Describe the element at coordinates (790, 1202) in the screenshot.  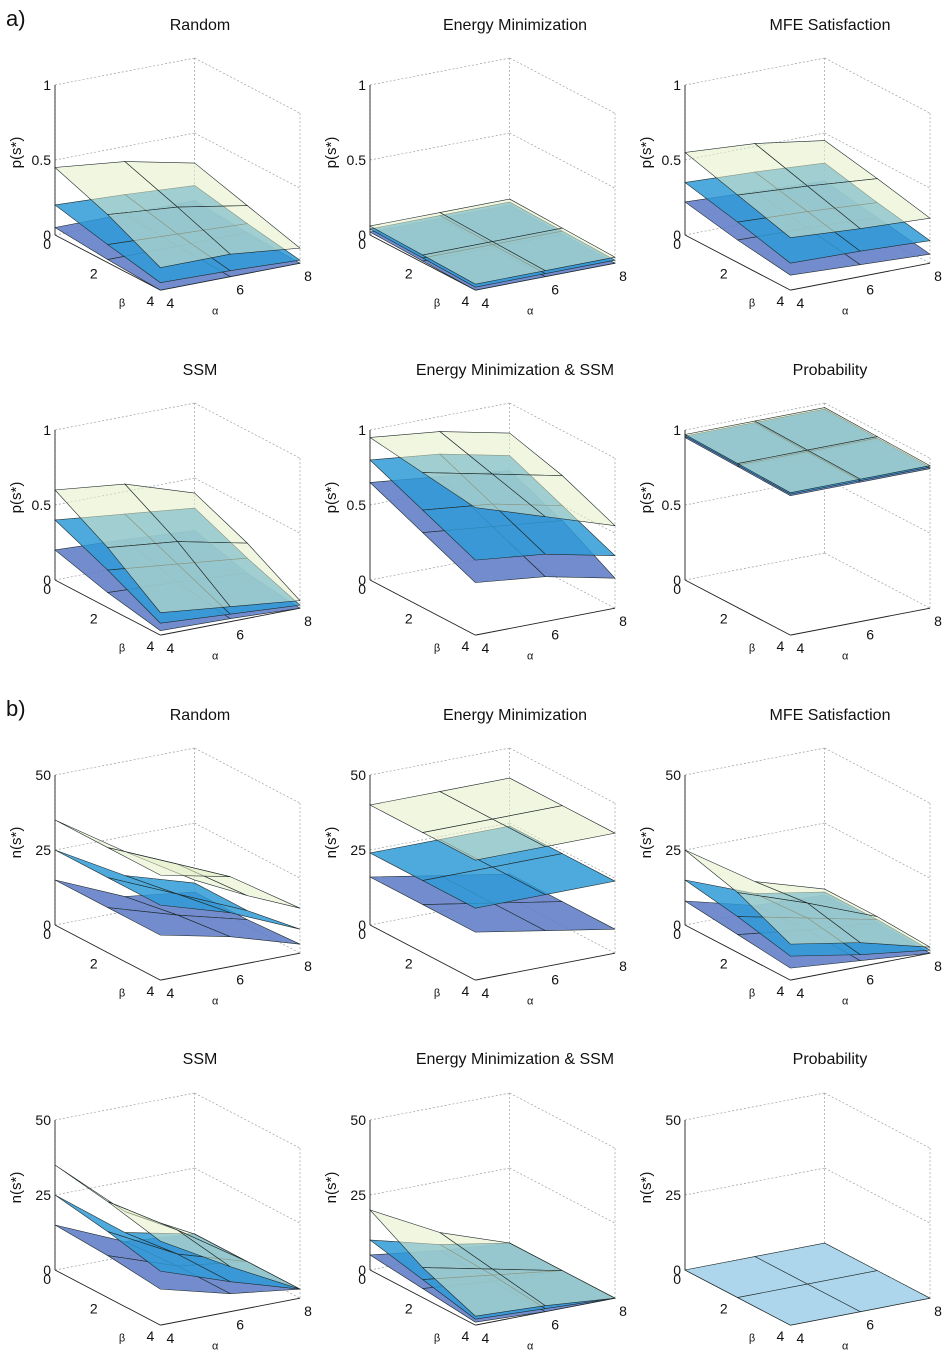
I see `subplot-12: Probability 0 25 50 n(s*) 0 2 4 4 6 8 β α` at that location.